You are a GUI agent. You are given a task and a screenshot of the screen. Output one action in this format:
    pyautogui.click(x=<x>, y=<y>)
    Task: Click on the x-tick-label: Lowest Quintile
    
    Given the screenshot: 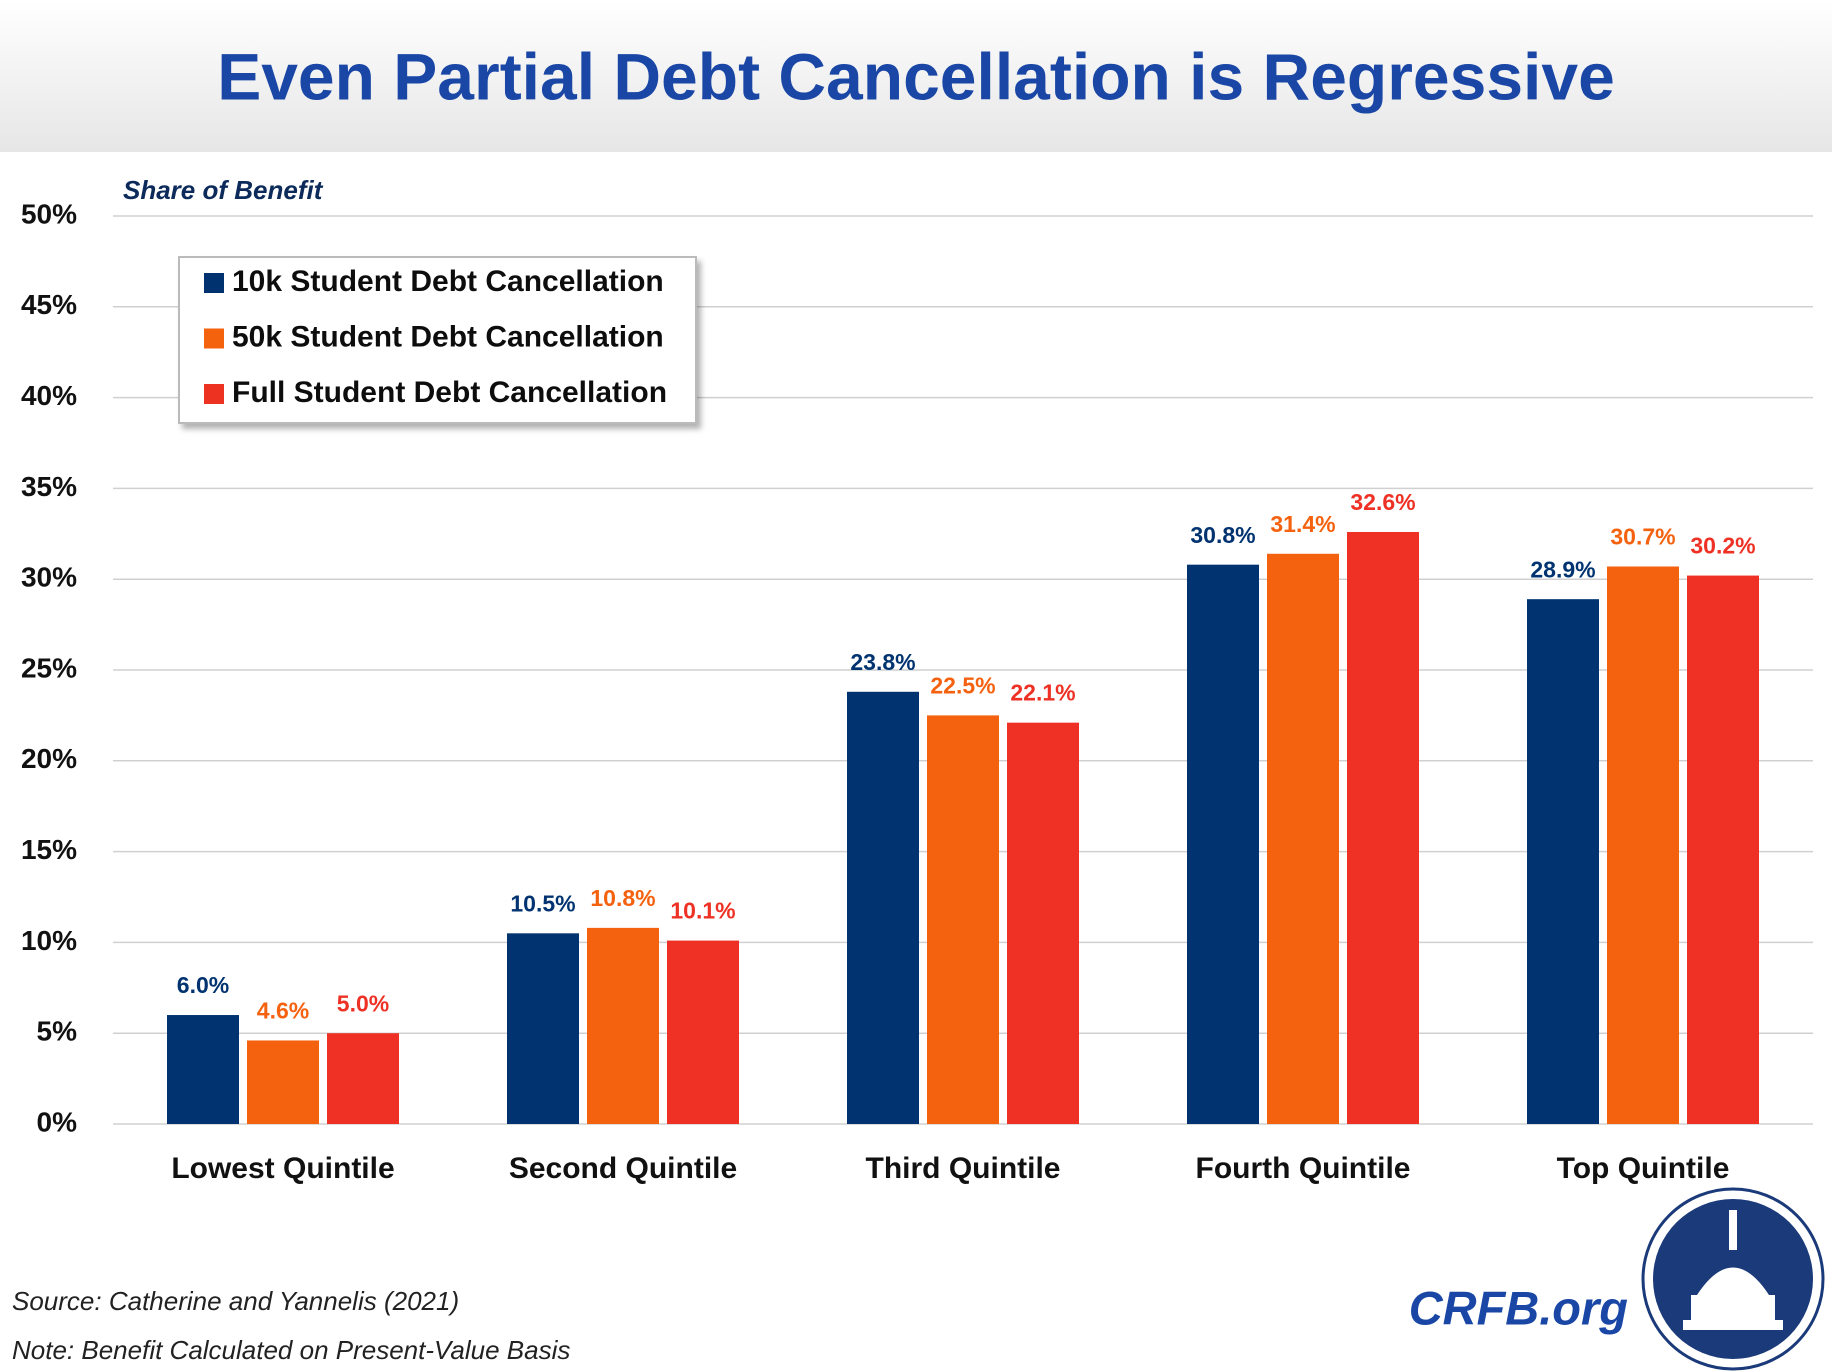 What is the action you would take?
    pyautogui.click(x=282, y=1168)
    